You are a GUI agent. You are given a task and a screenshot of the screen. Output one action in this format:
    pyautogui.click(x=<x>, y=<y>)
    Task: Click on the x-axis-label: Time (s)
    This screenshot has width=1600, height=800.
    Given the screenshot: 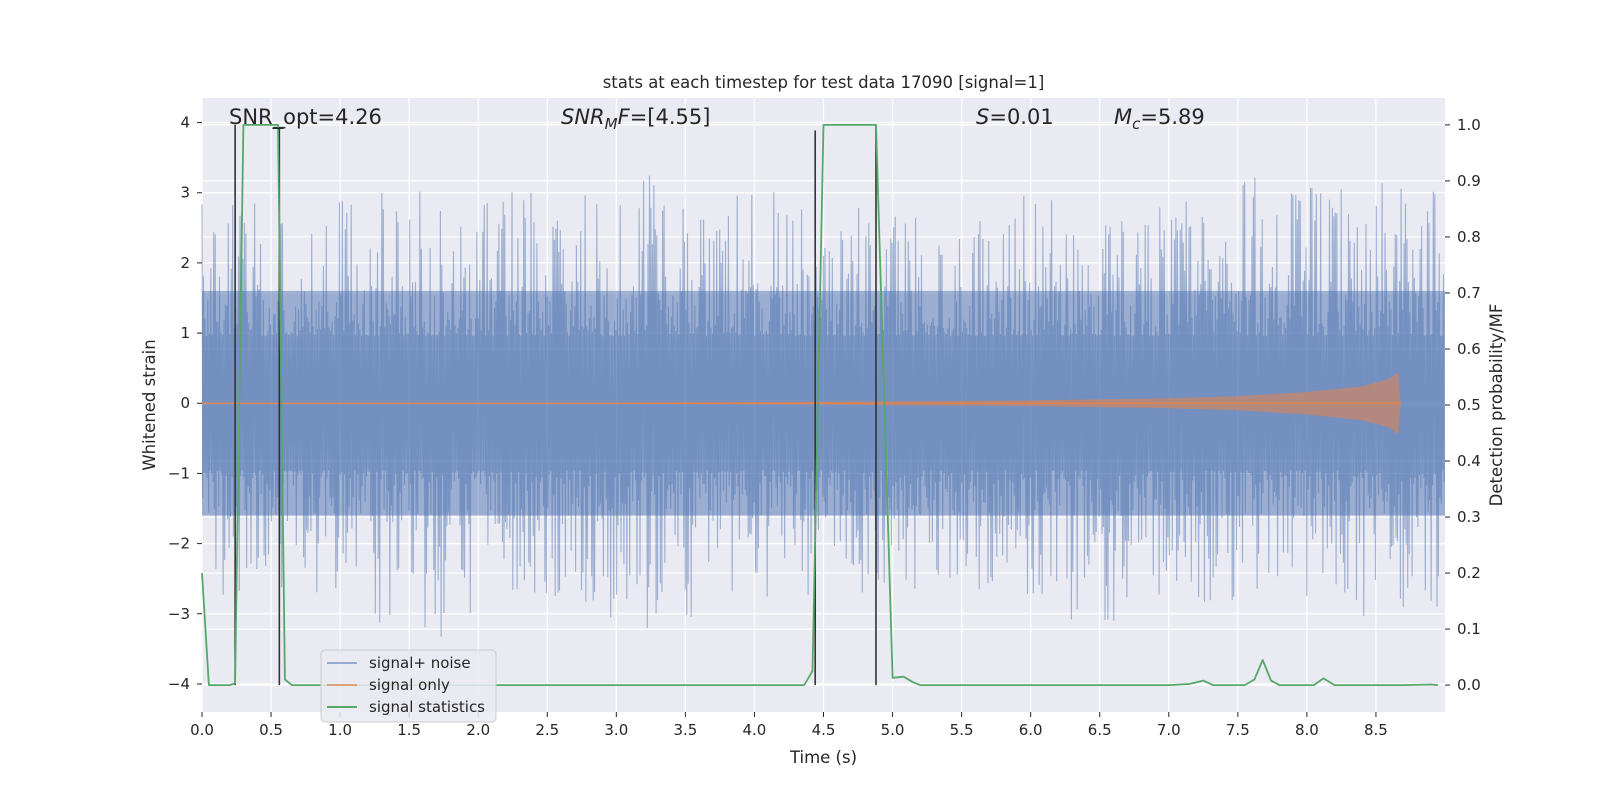 What is the action you would take?
    pyautogui.click(x=823, y=757)
    